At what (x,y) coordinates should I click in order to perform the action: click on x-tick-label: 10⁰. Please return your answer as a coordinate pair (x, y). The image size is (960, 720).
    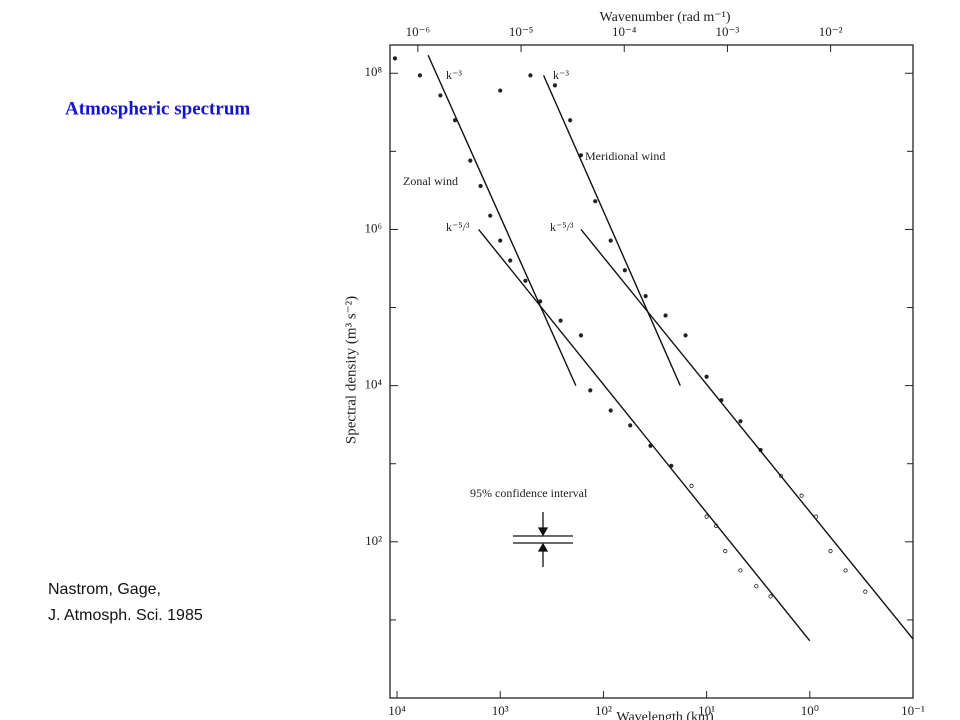
    Looking at the image, I should click on (810, 710).